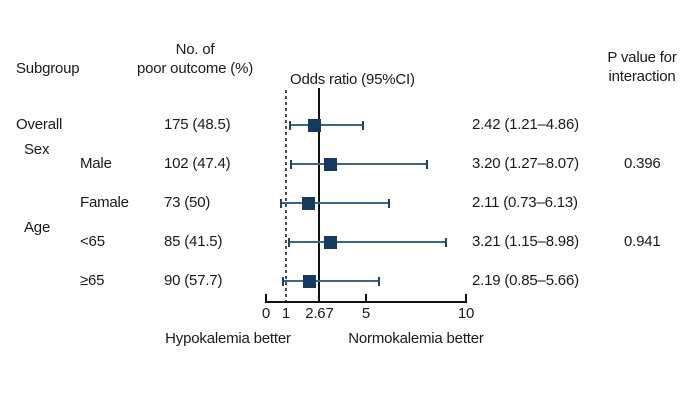 Image resolution: width=700 pixels, height=400 pixels. Describe the element at coordinates (525, 280) in the screenshot. I see `row-or-ci-text: 2.19 (0.85–5.66)` at that location.